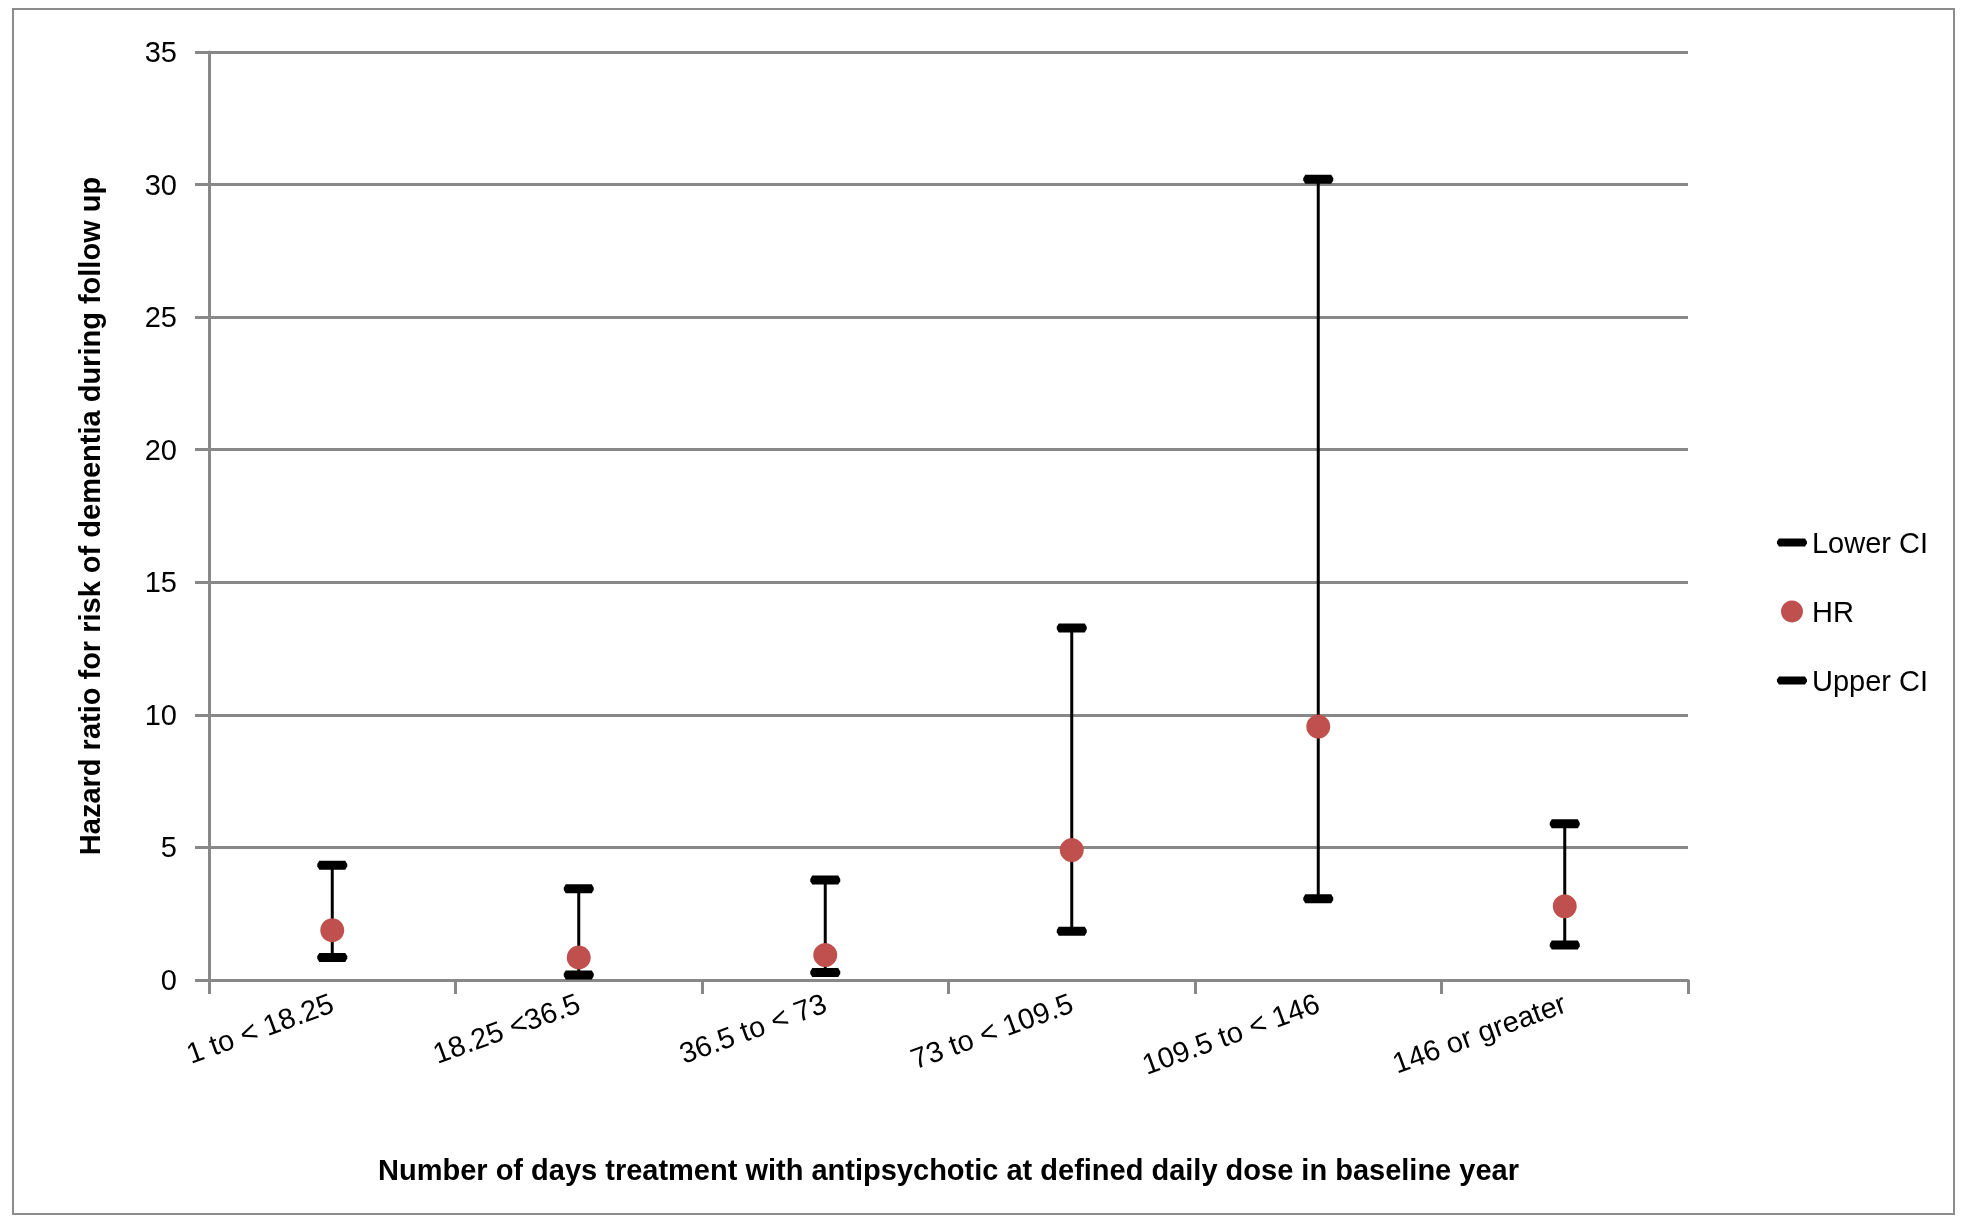  What do you see at coordinates (1230, 1033) in the screenshot?
I see `x-tick-label: 109.5 to < 146` at bounding box center [1230, 1033].